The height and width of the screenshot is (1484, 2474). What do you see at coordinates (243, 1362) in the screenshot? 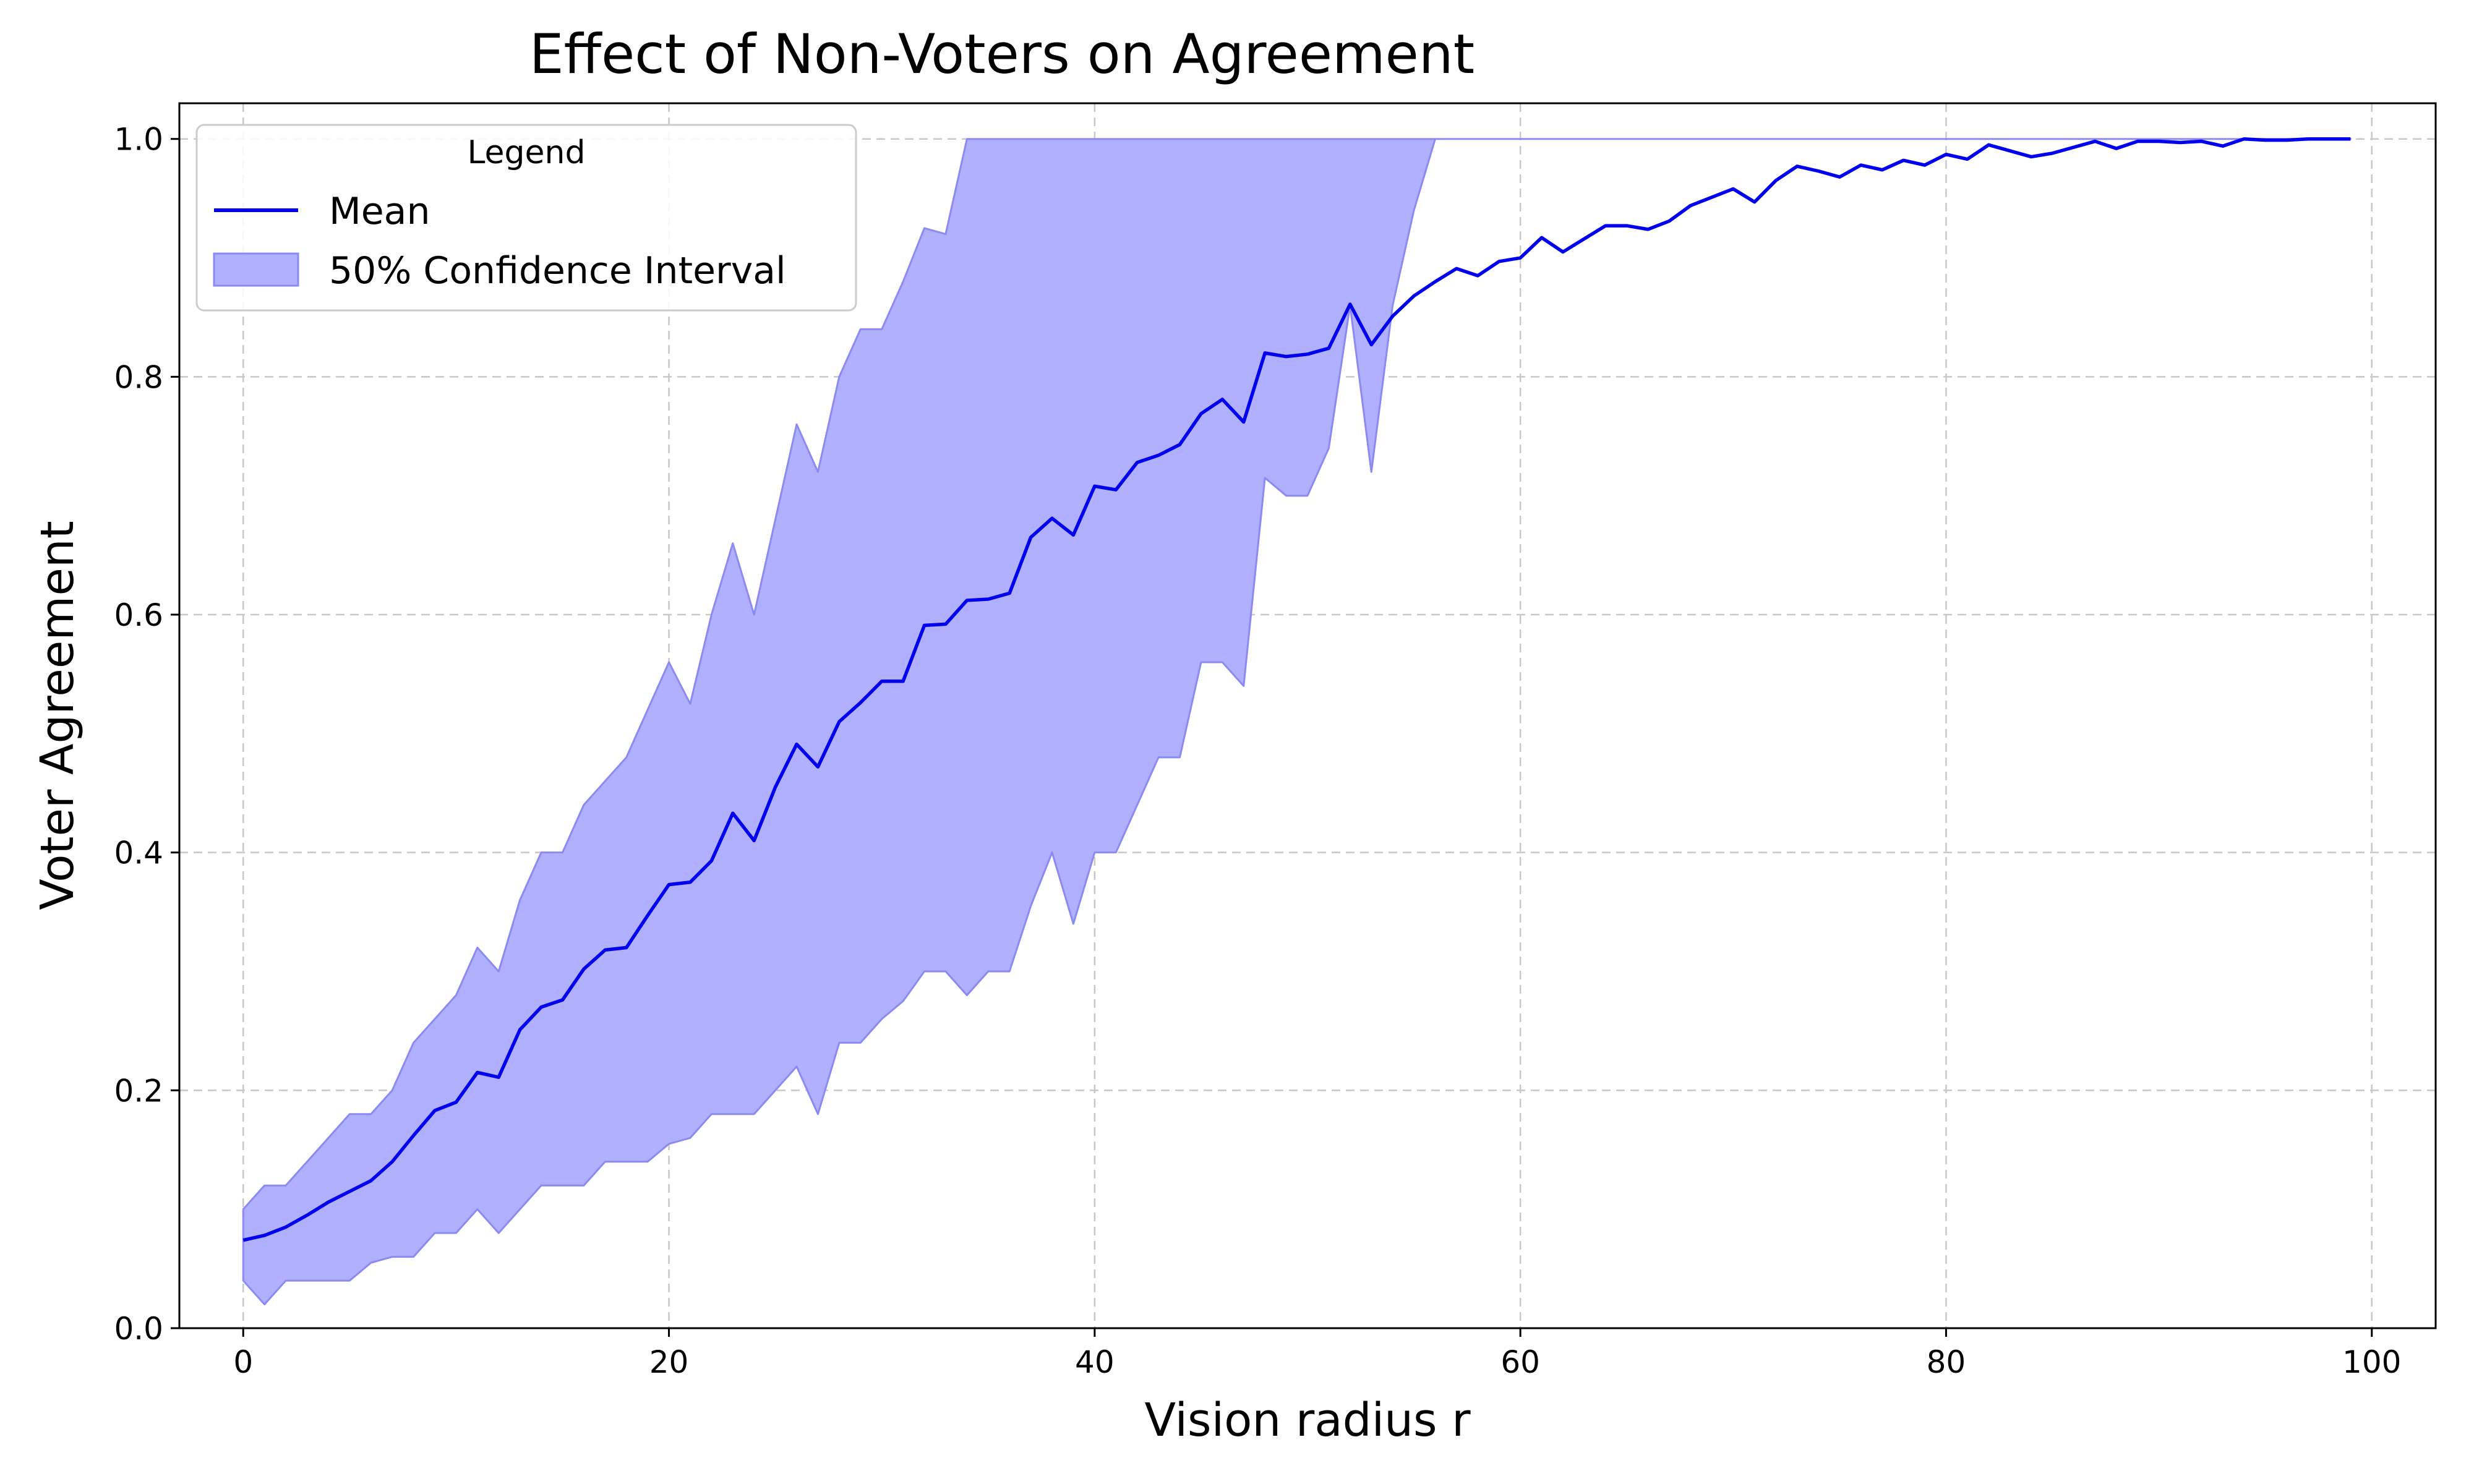
I see `x-tick-label: 0` at bounding box center [243, 1362].